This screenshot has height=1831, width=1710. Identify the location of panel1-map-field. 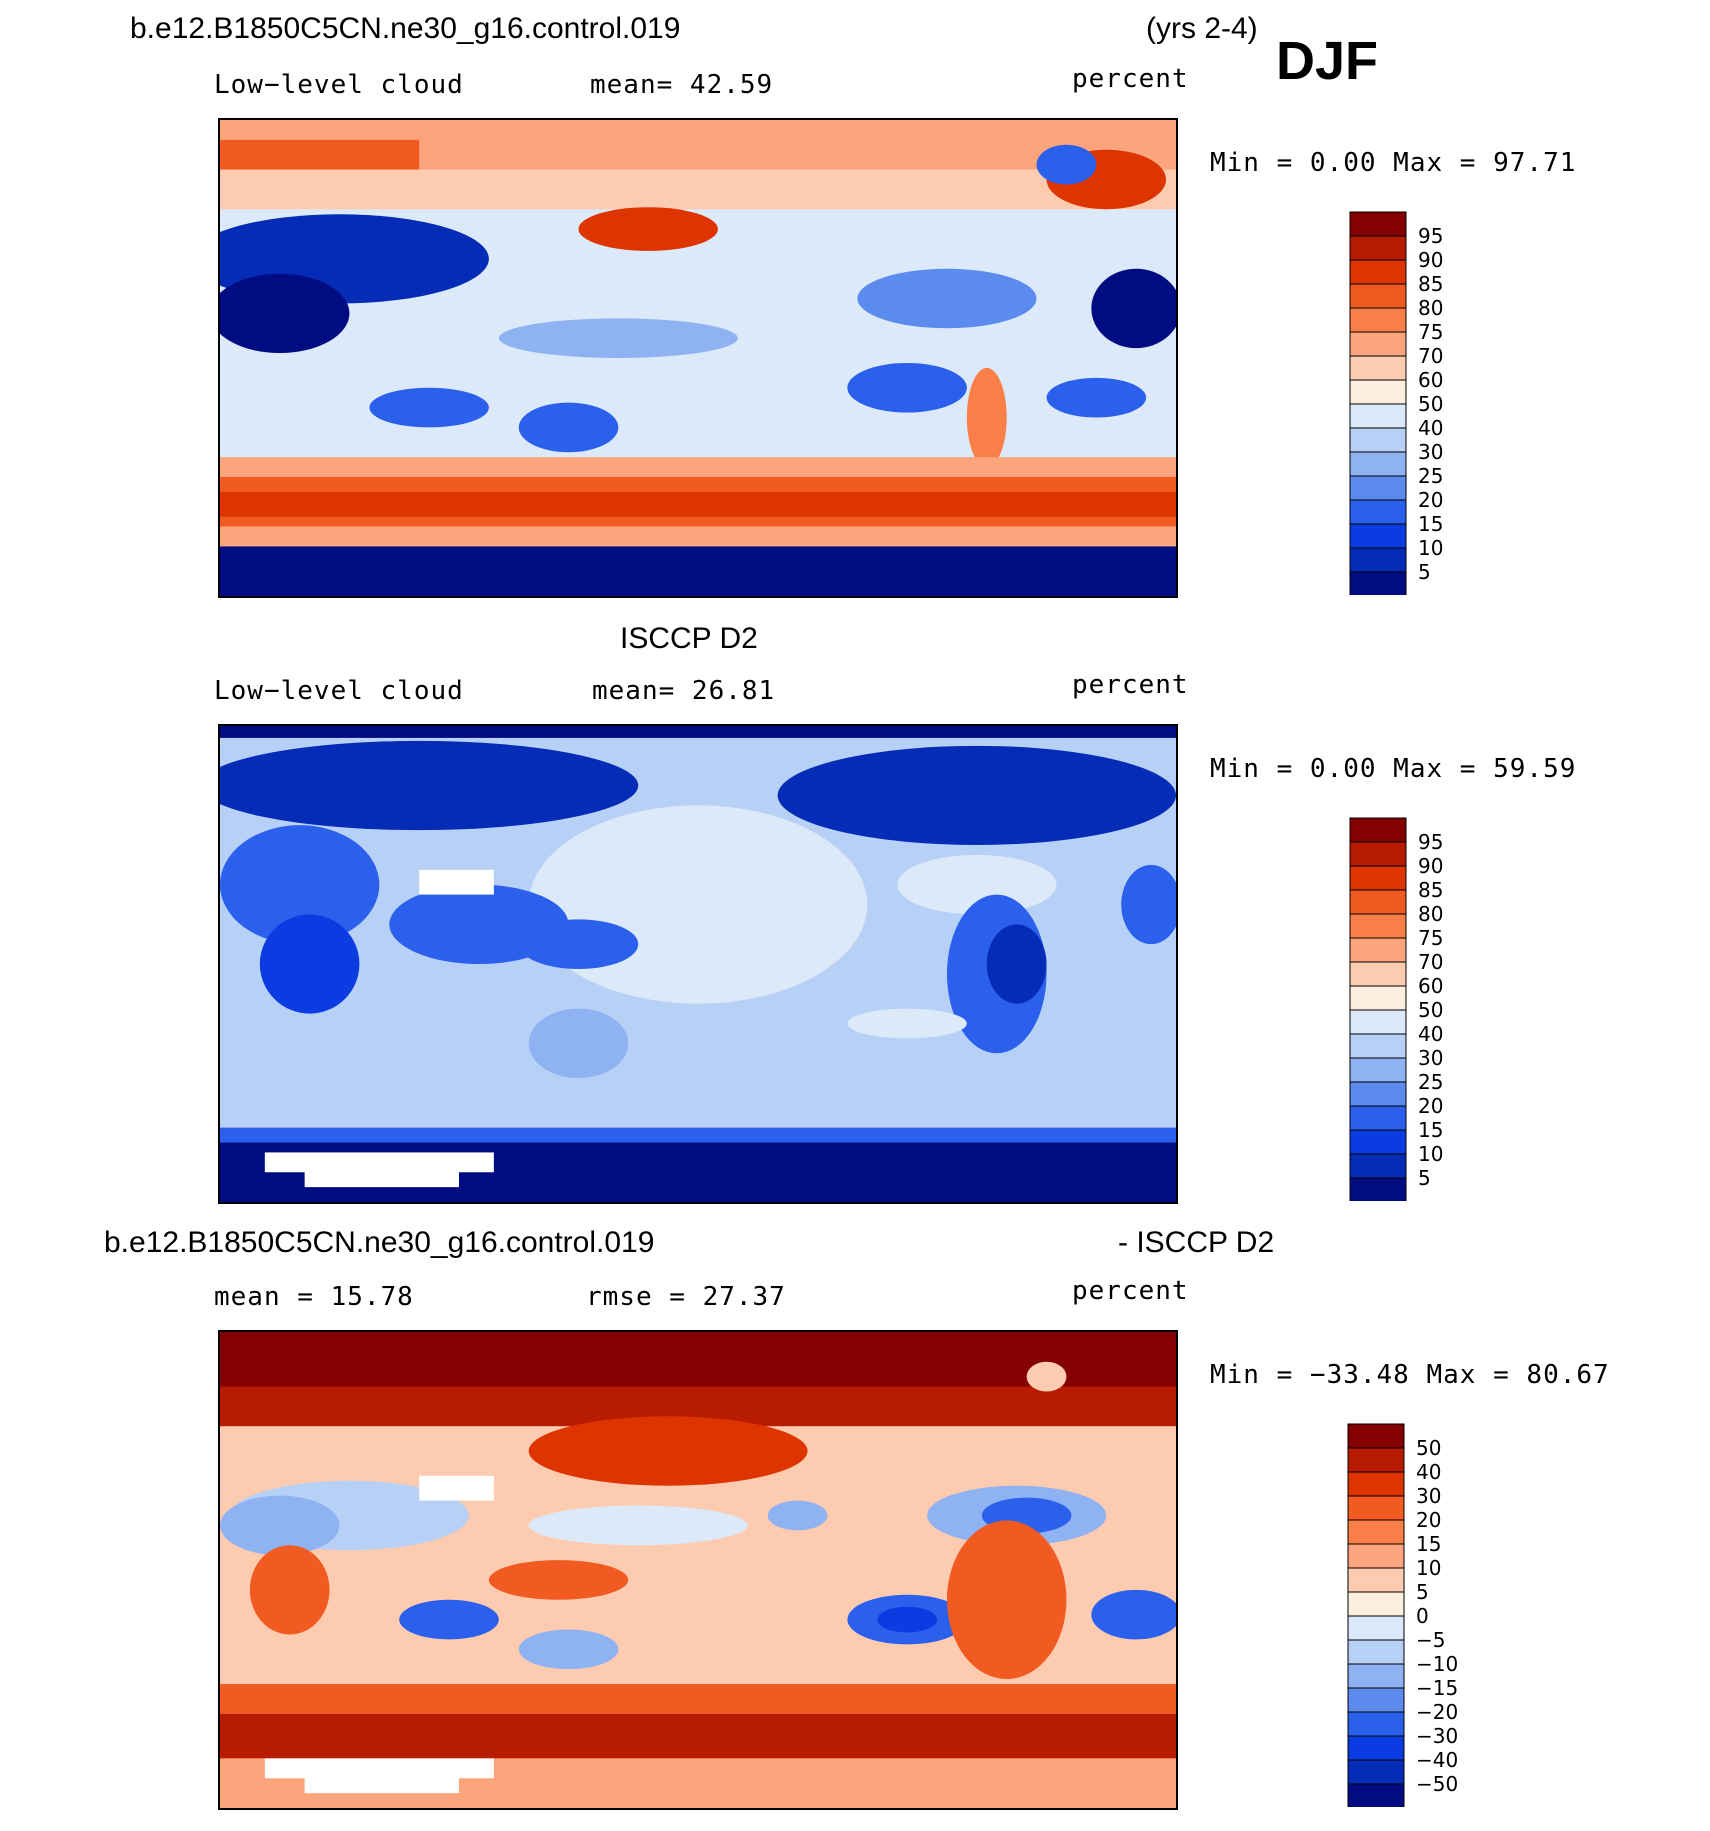
(698, 358).